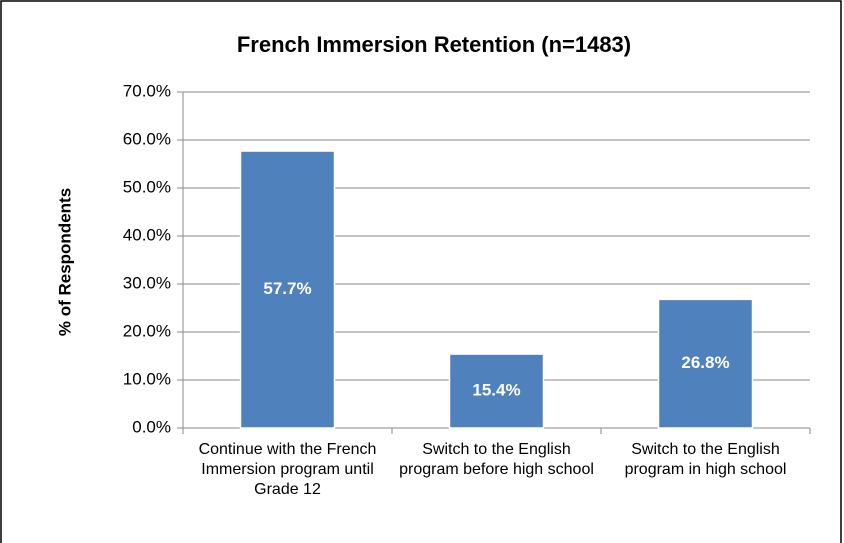 The width and height of the screenshot is (844, 543). I want to click on y-tick-label: 60.0%, so click(147, 138).